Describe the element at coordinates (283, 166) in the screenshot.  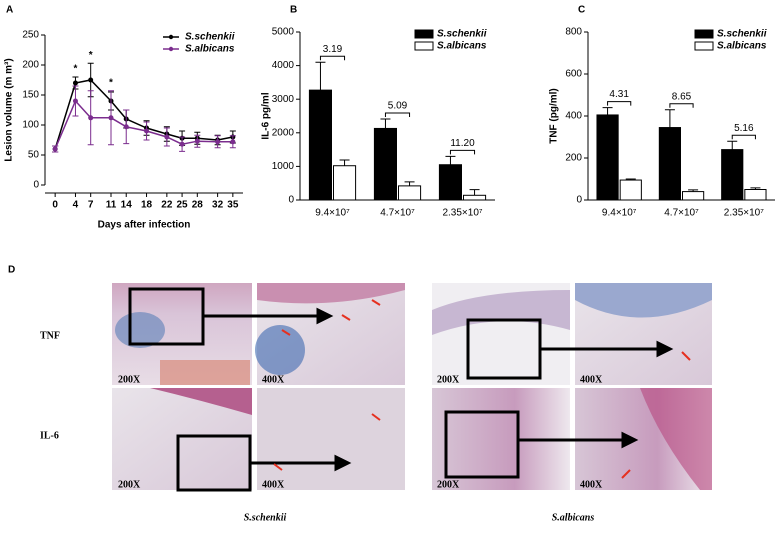
I see `y-tick-label: 1000` at that location.